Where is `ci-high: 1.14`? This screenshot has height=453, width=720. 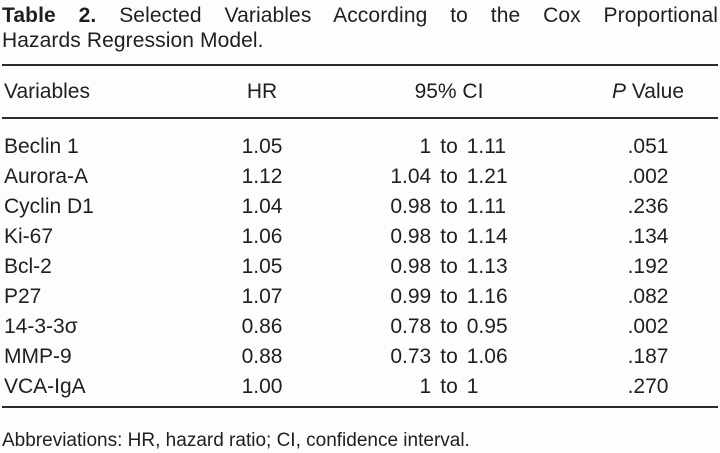 ci-high: 1.14 is located at coordinates (487, 236).